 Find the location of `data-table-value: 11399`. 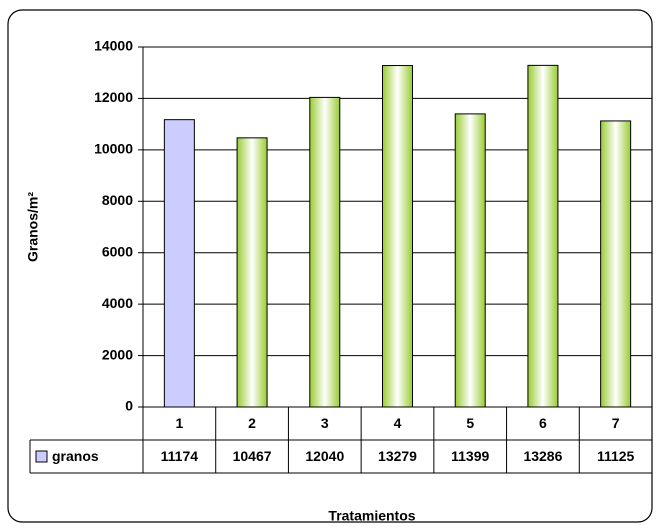

data-table-value: 11399 is located at coordinates (470, 456).